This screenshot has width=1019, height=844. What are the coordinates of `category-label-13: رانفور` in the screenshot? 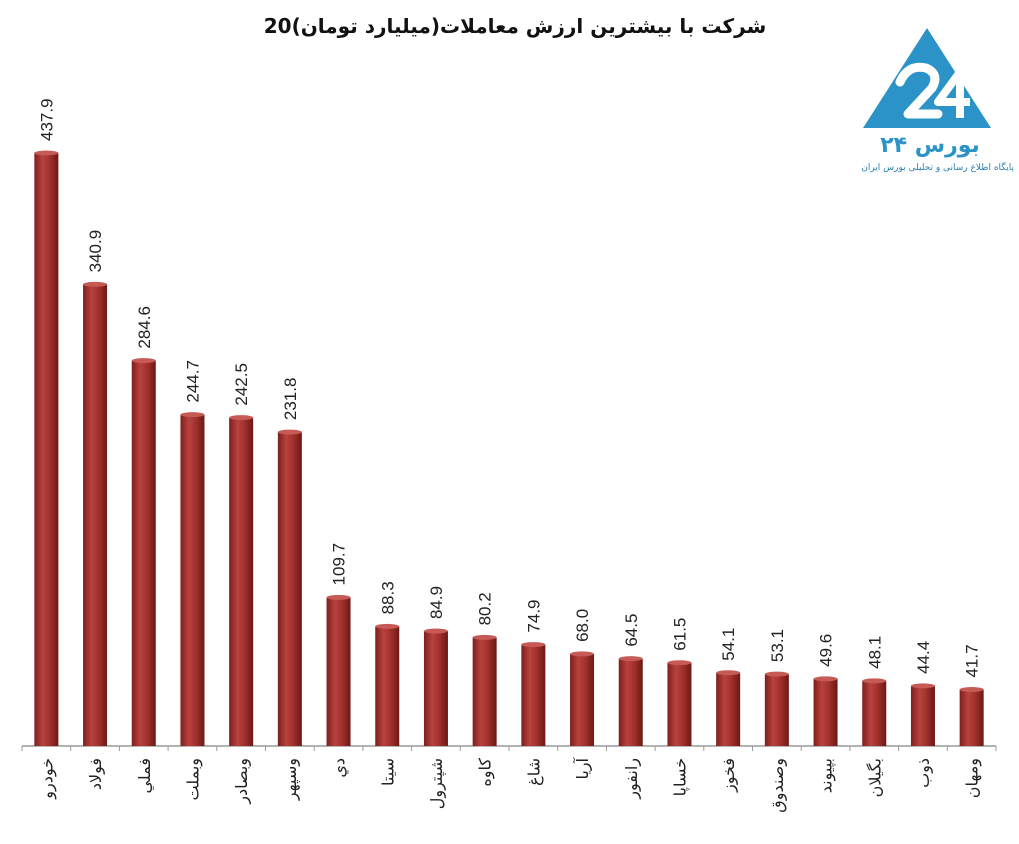 It's located at (632, 779).